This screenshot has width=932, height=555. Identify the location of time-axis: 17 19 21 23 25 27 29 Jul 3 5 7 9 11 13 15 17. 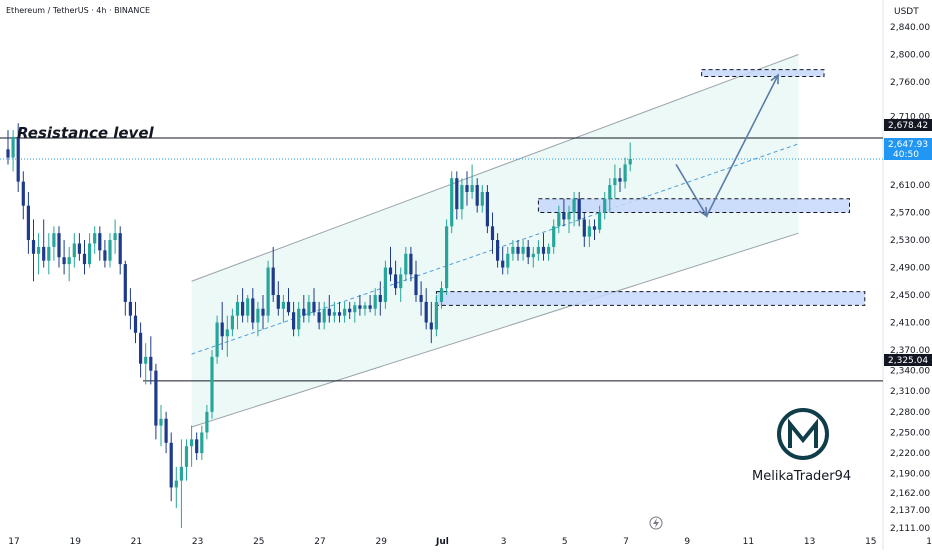
(470, 542).